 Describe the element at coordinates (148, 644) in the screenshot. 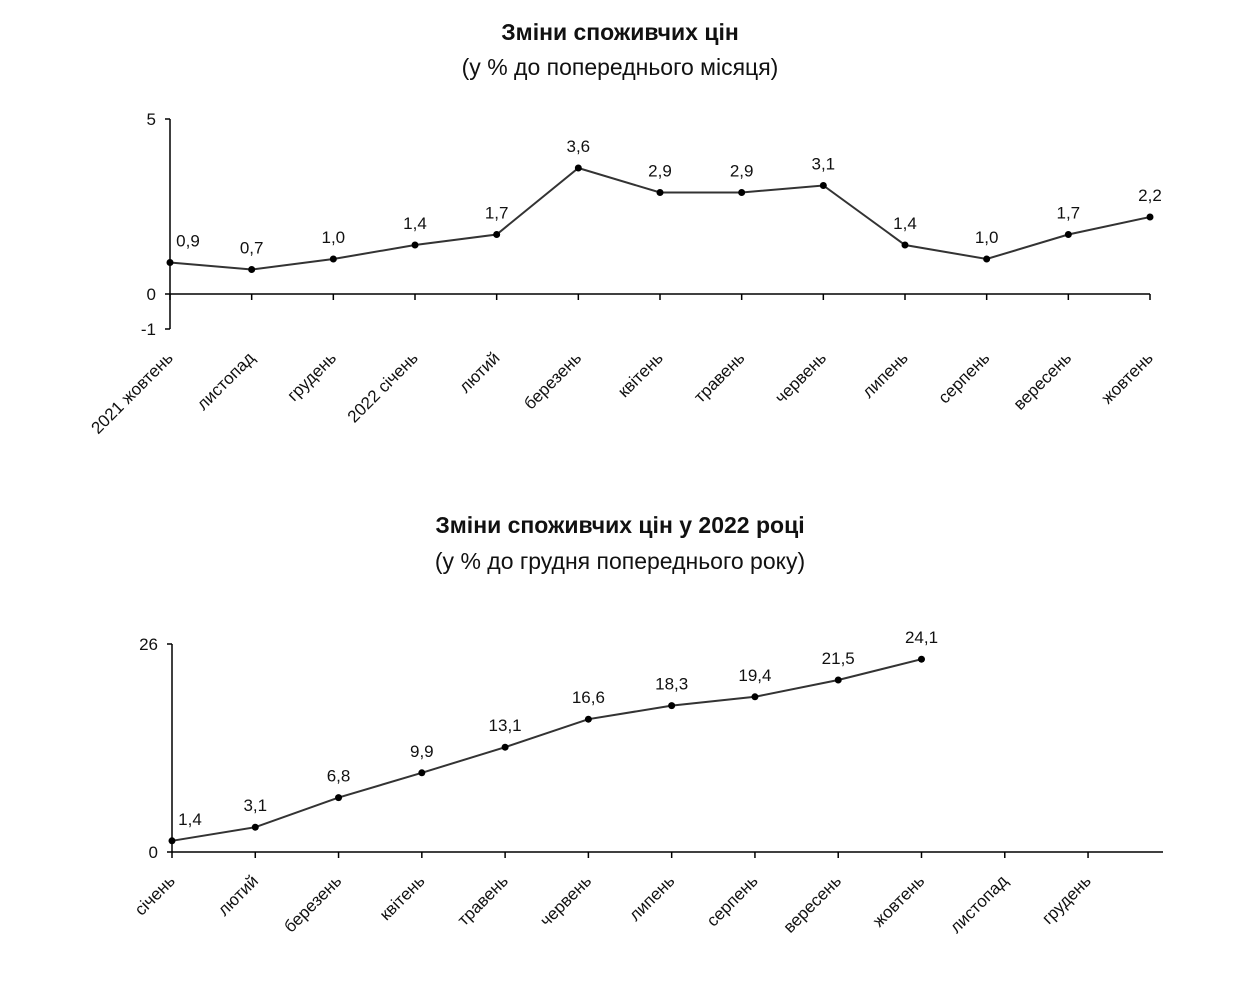

I see `y-tick-label: 26` at that location.